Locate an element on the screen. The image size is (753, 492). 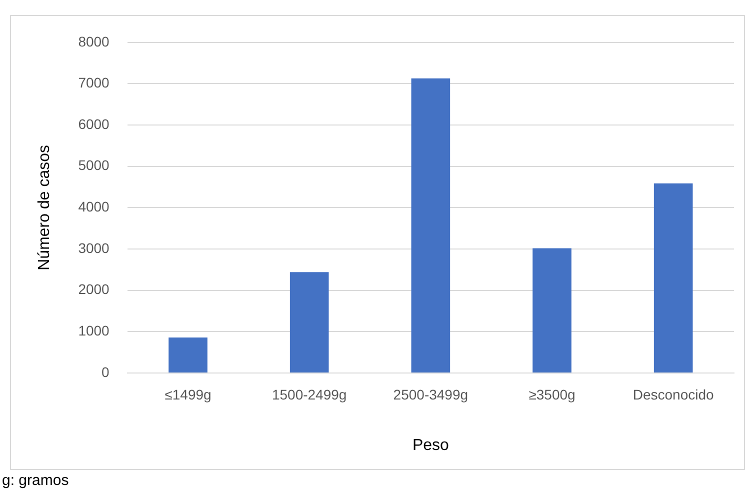
x-tick-label: 1500-2499g is located at coordinates (309, 394).